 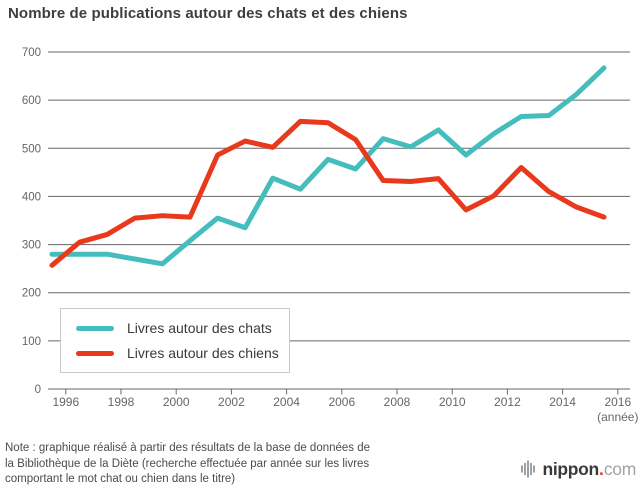 I want to click on y-tick-label: 100, so click(x=31, y=342).